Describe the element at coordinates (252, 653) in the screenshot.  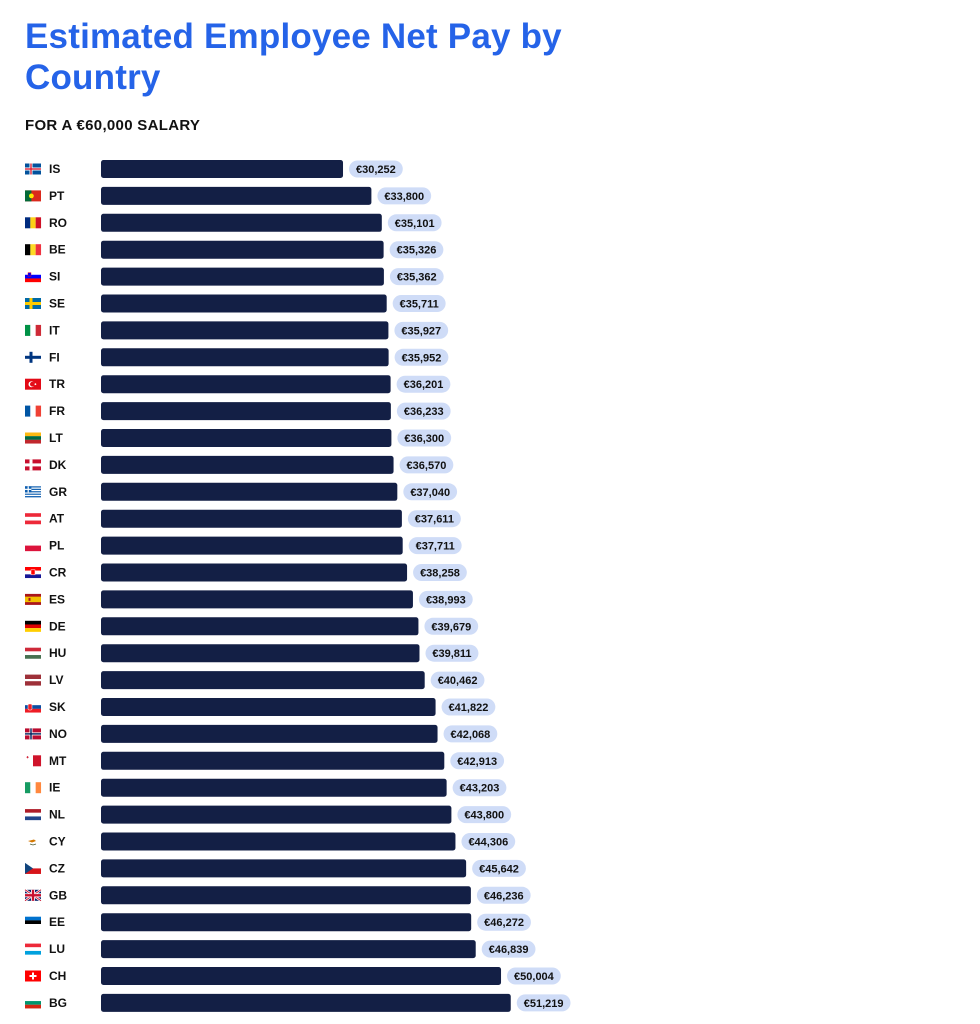
I see `bar-row-hu: HU €39,811` at that location.